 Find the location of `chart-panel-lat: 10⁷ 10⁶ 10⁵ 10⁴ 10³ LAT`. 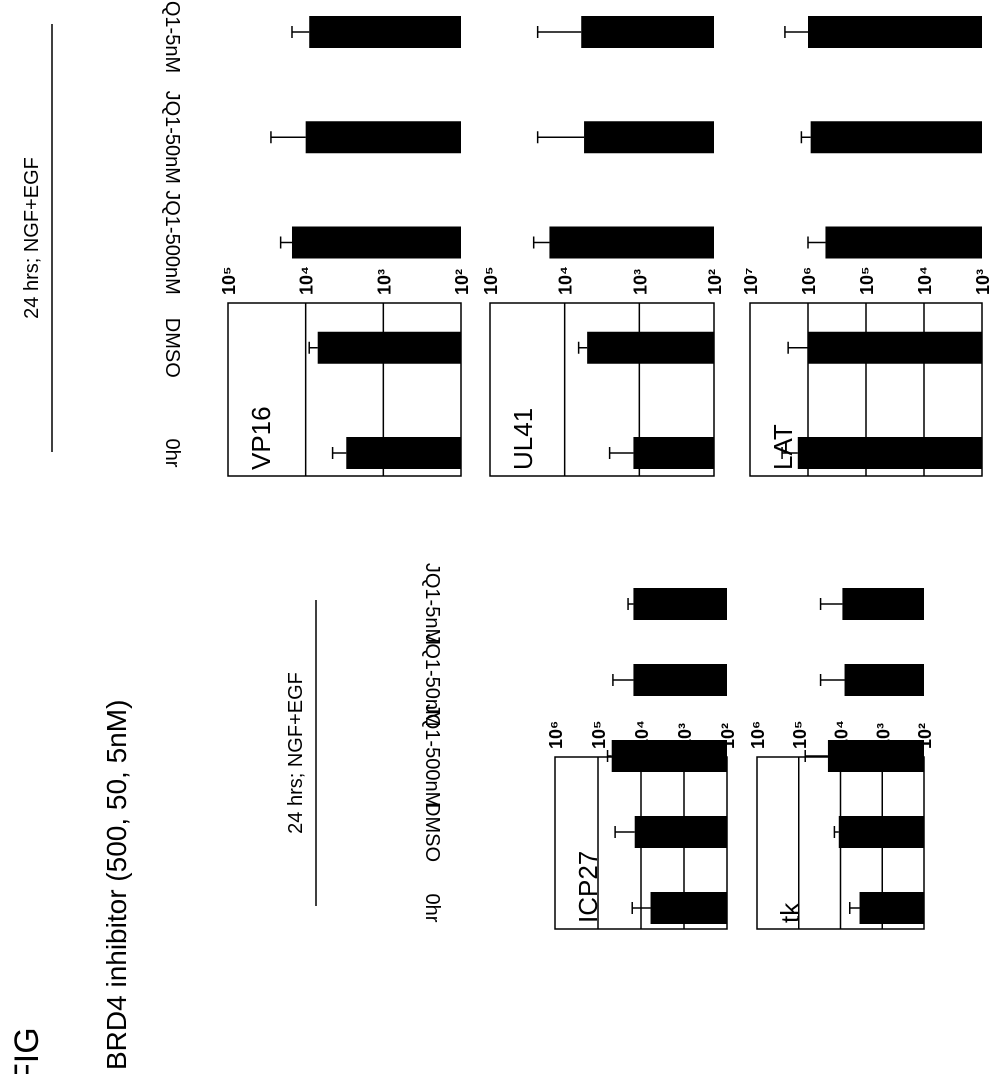

chart-panel-lat: 10⁷ 10⁶ 10⁵ 10⁴ 10³ LAT is located at coordinates (867, 246).